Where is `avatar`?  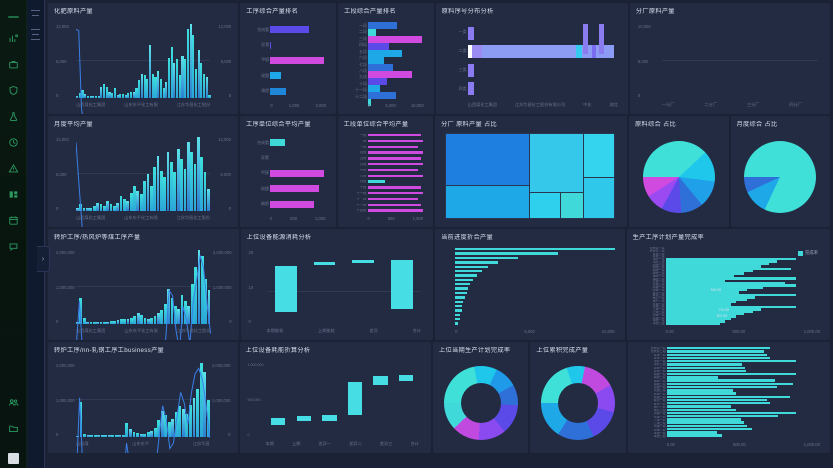 avatar is located at coordinates (13, 458).